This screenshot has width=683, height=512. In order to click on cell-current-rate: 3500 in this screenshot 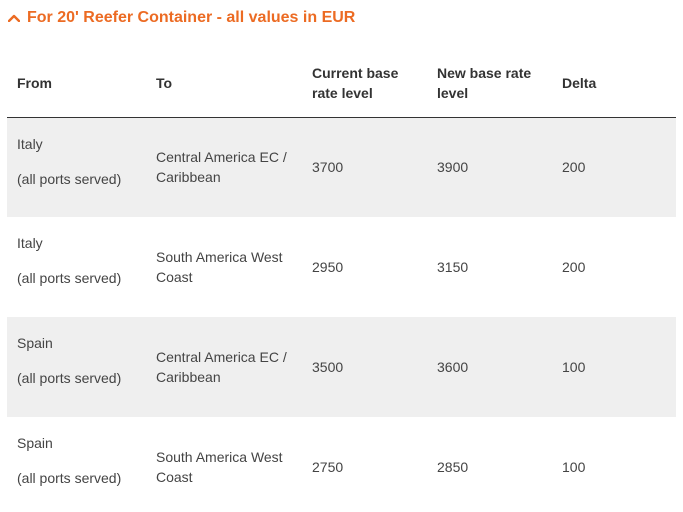, I will do `click(364, 367)`.